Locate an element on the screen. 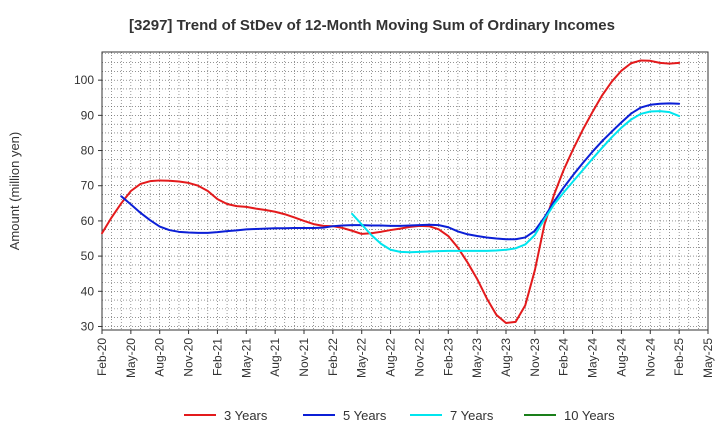  legend: 3 Years 5 Years 7 Years 10 Years is located at coordinates (399, 415).